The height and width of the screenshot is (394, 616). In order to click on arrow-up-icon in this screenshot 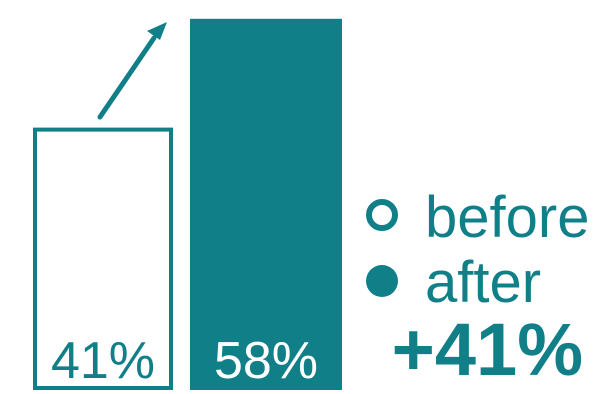, I will do `click(132, 71)`.